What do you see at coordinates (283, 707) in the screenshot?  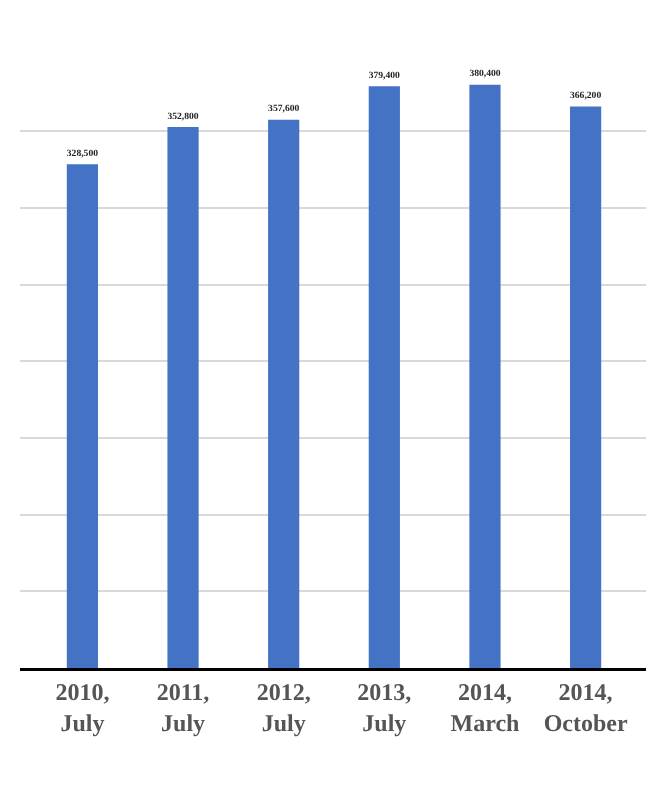 I see `x-tick-label: 2012, July` at bounding box center [283, 707].